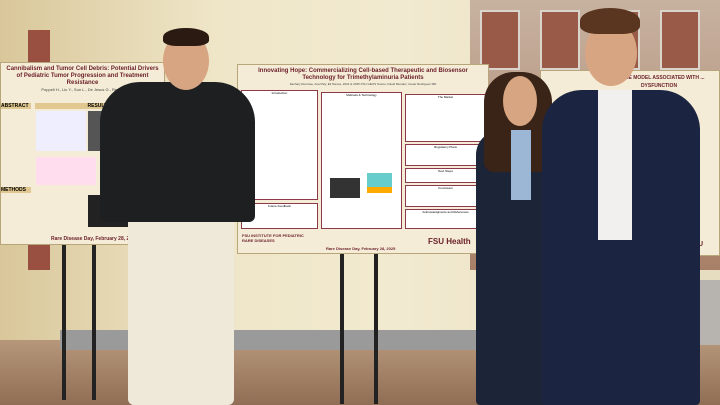 This screenshot has width=720, height=405. Describe the element at coordinates (445, 118) in the screenshot. I see `market-panel: The Market` at that location.